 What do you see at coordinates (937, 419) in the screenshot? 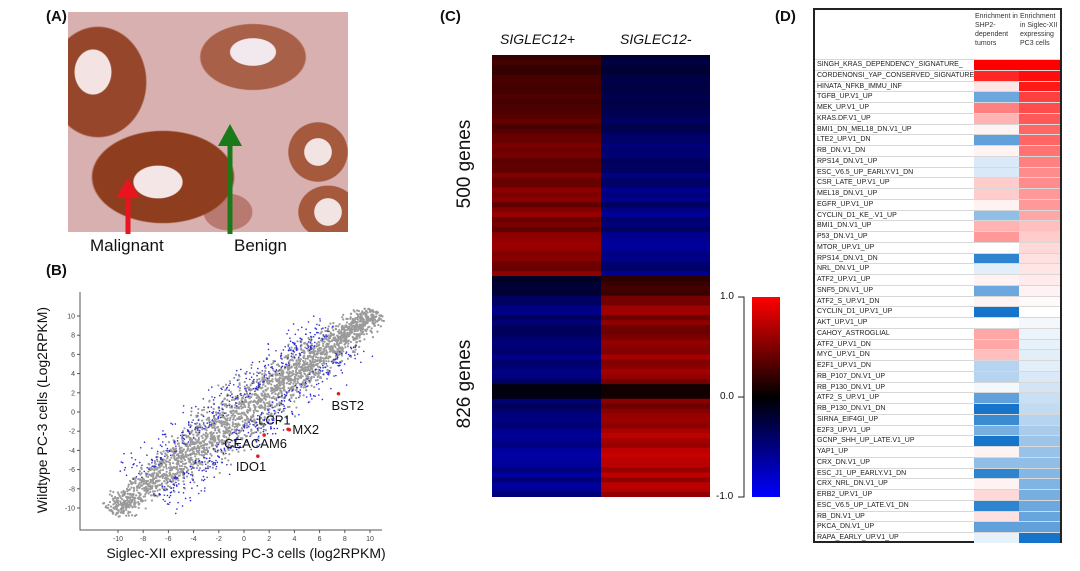
I see `table-row: SIRNA_EIF4GI_UP` at bounding box center [937, 419].